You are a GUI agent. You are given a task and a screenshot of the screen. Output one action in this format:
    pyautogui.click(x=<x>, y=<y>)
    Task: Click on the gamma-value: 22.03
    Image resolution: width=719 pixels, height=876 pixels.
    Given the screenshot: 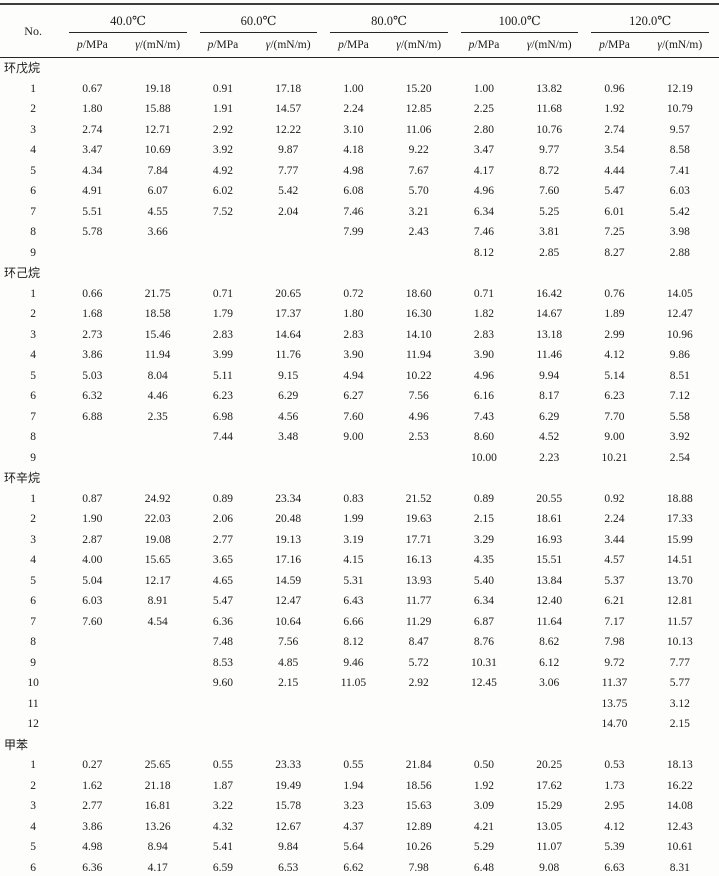 What is the action you would take?
    pyautogui.click(x=157, y=519)
    